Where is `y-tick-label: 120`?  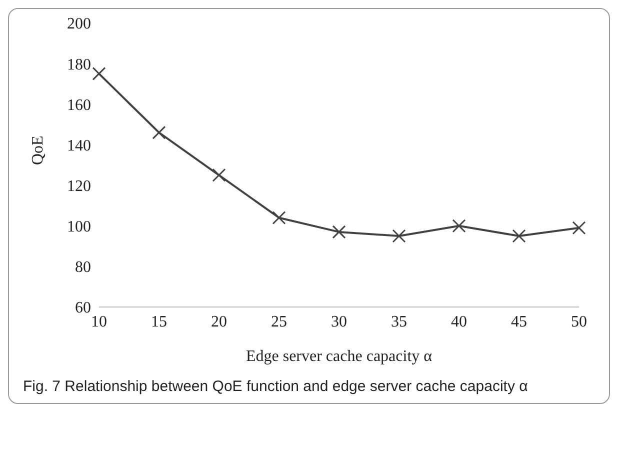
y-tick-label: 120 is located at coordinates (79, 186).